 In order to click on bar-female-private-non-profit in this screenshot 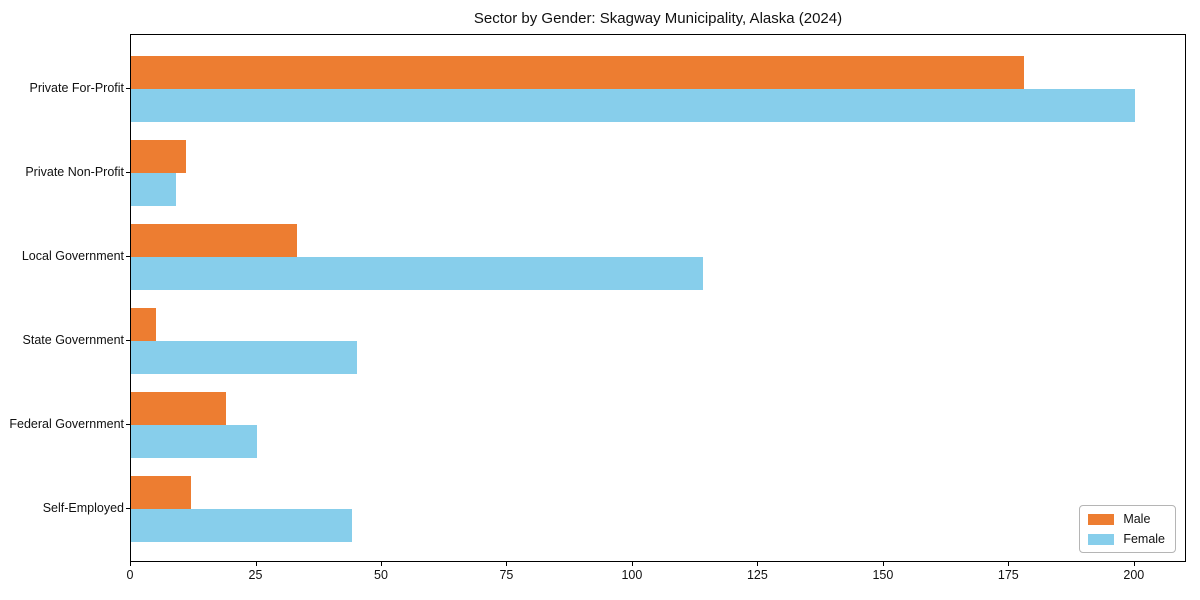, I will do `click(154, 189)`.